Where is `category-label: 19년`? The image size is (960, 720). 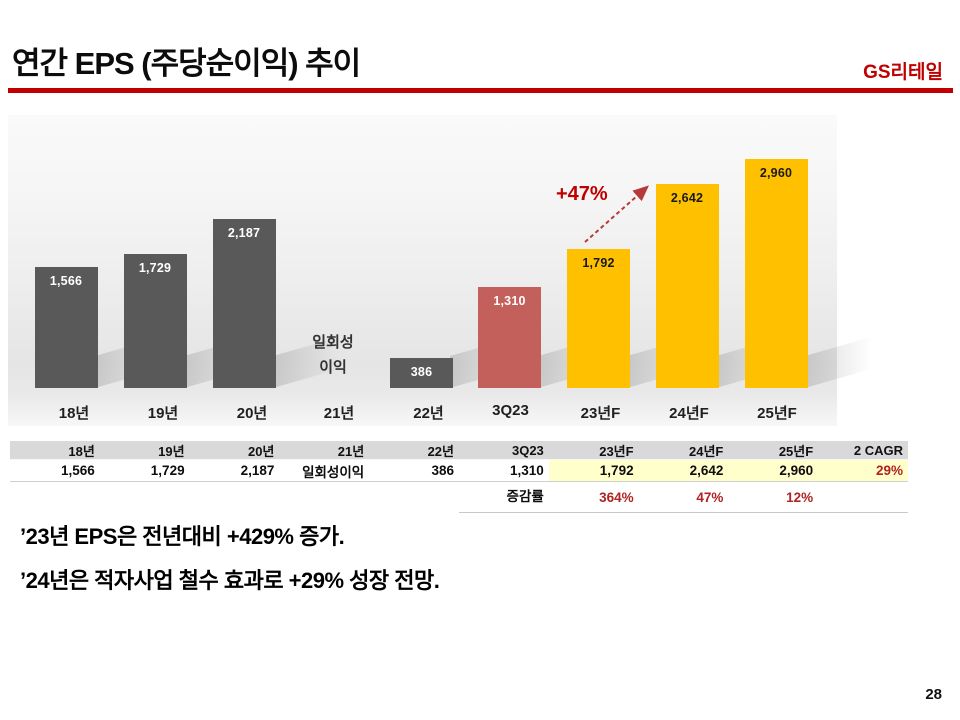 category-label: 19년 is located at coordinates (163, 413).